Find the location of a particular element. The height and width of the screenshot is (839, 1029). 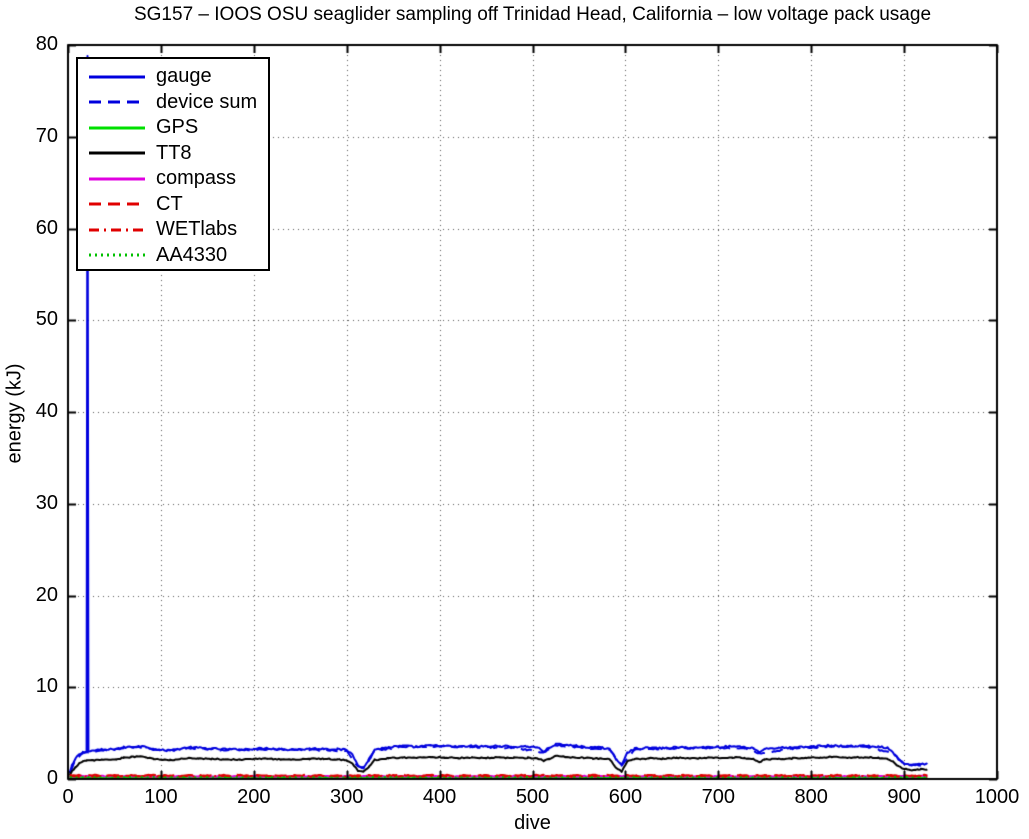

x-tick-label: 900 is located at coordinates (904, 797).